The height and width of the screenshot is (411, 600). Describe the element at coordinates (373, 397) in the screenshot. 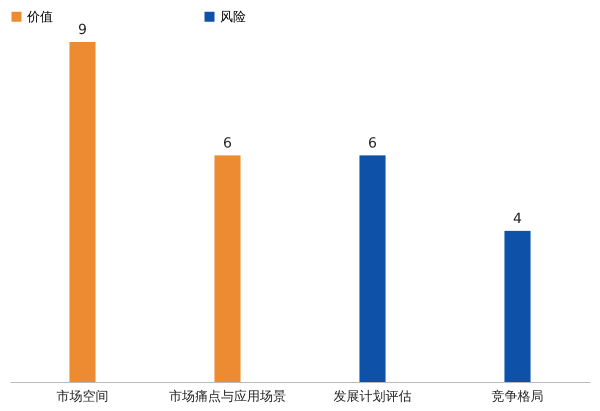

I see `x-tick-label: 发展计划评估` at that location.